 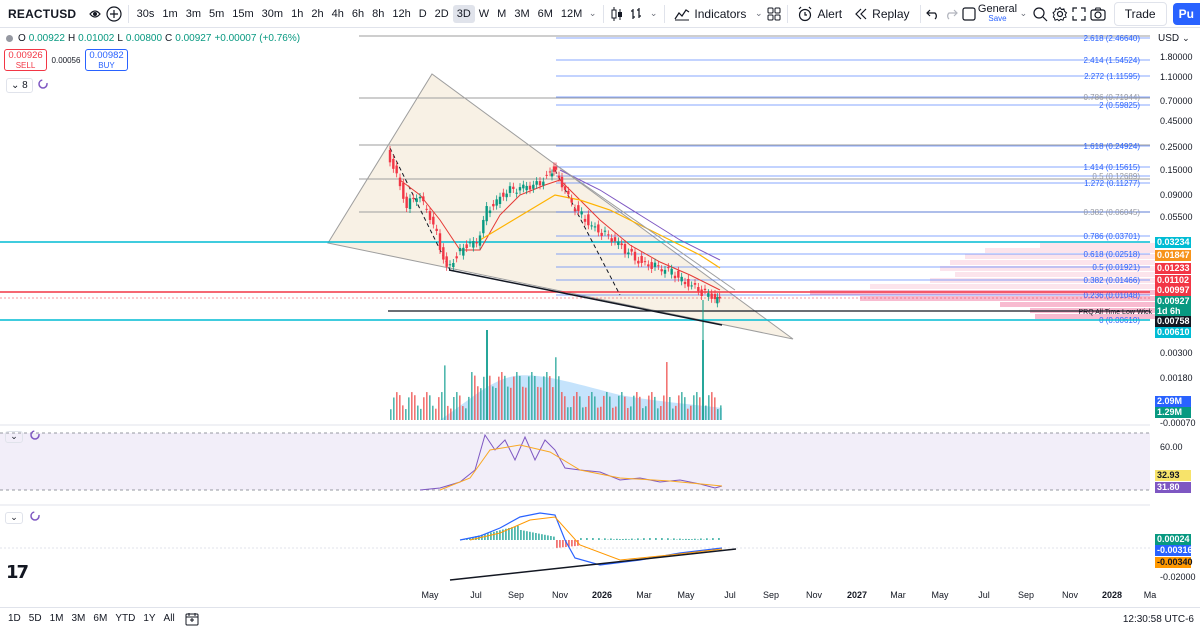 I want to click on rsi-pane-toolbar: ⌄, so click(x=23, y=436).